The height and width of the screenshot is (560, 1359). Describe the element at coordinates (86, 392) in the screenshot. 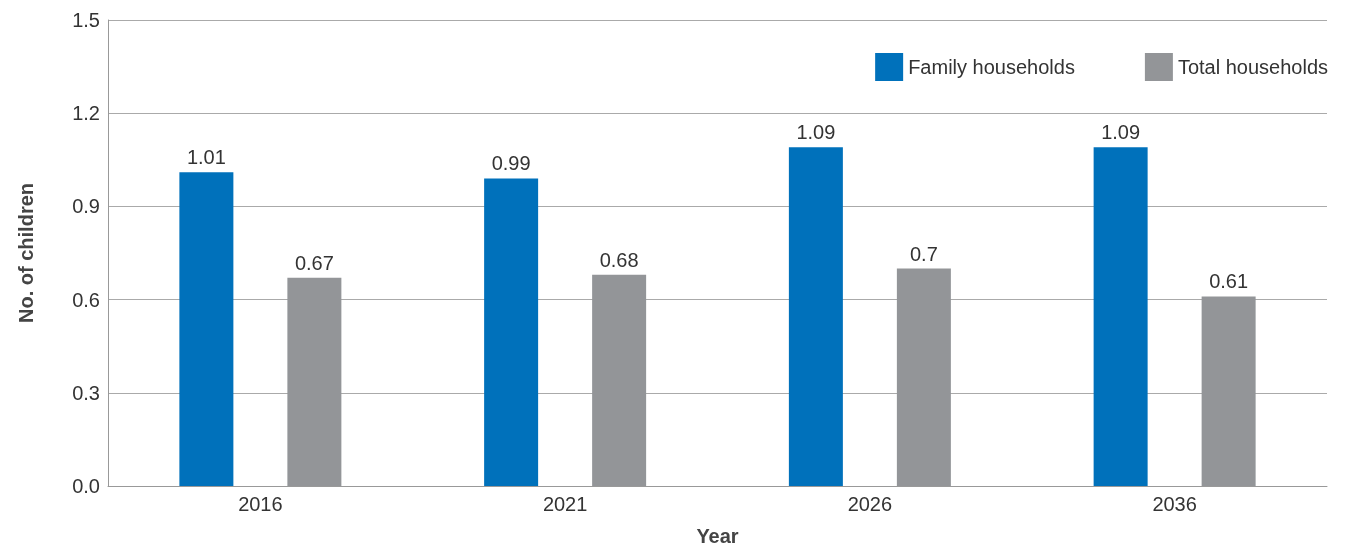

I see `y-tick-label: 0.3` at that location.